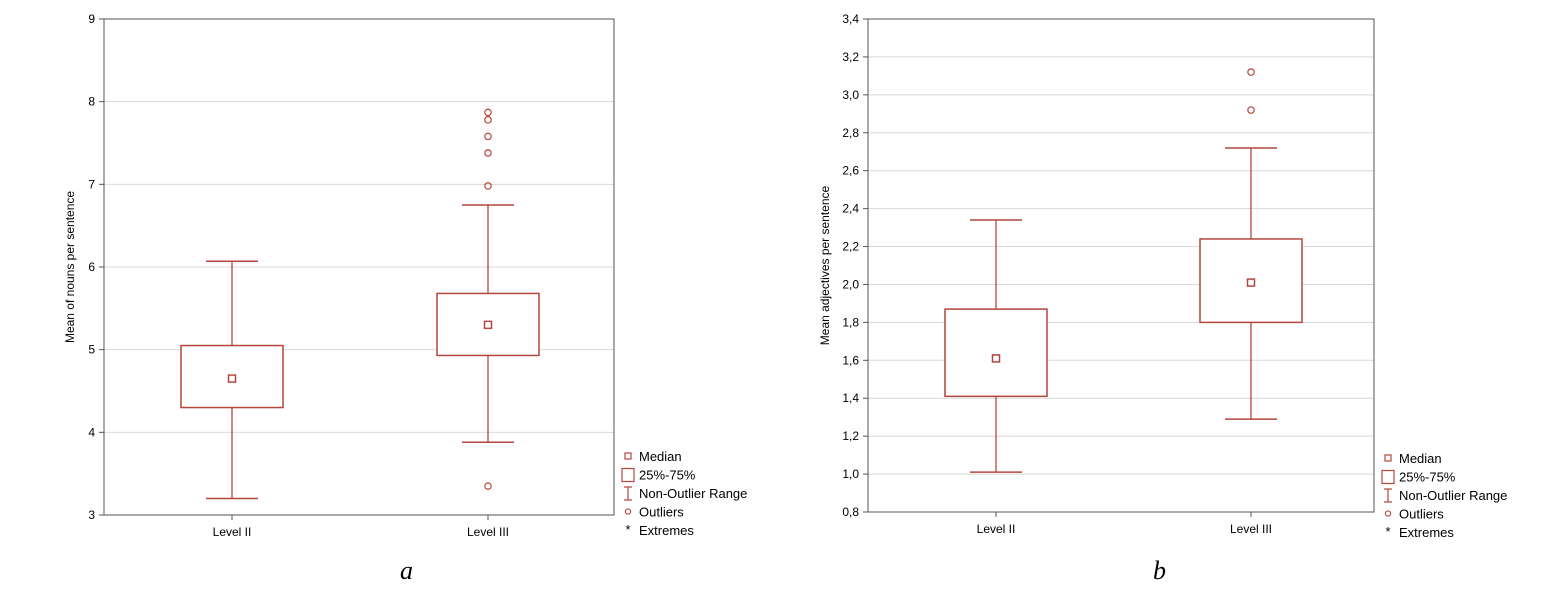 The height and width of the screenshot is (595, 1542). I want to click on y-tick-label: 3,2, so click(850, 57).